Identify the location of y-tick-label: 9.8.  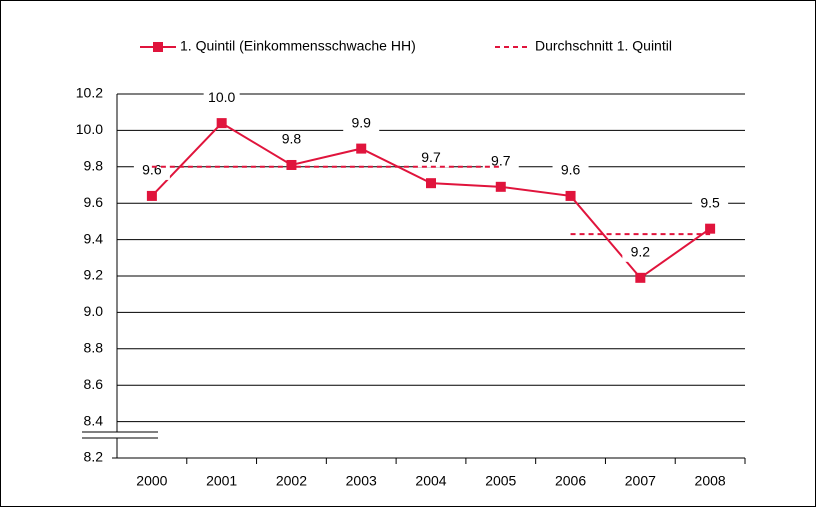
(94, 166).